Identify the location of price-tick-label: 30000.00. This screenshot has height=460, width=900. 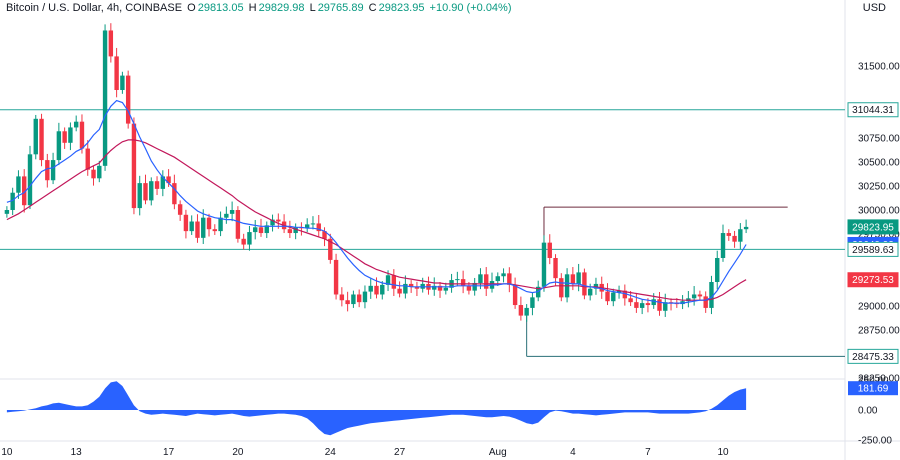
(879, 211).